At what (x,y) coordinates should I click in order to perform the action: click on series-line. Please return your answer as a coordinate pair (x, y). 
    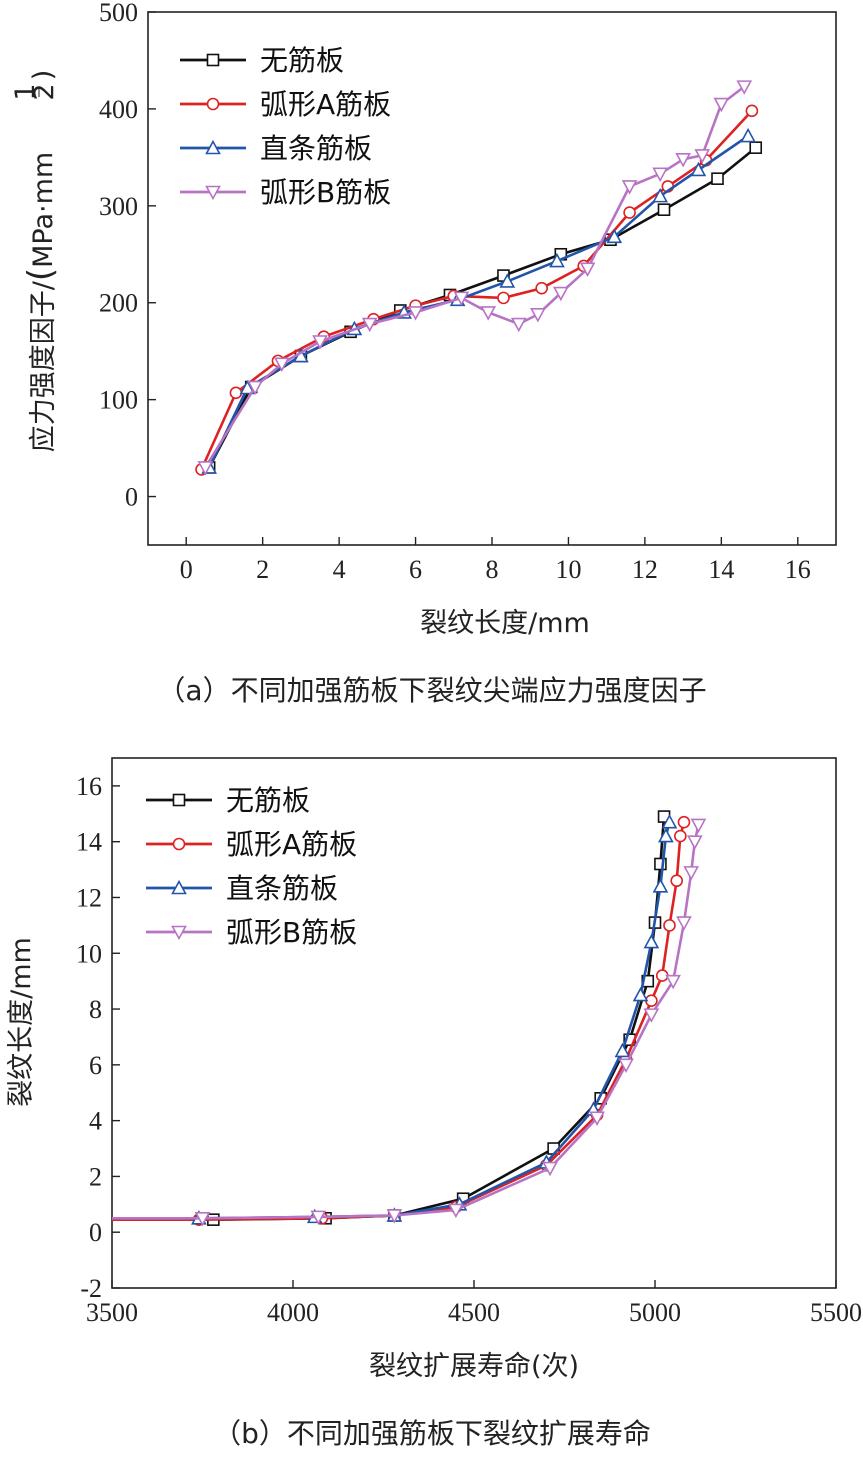
    Looking at the image, I should click on (478, 301).